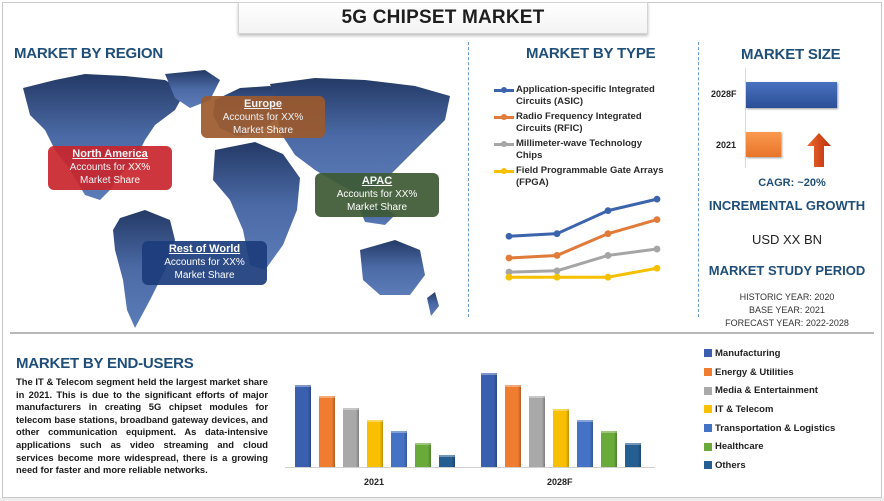  What do you see at coordinates (787, 239) in the screenshot?
I see `incremental-growth-value: USD XX BN` at bounding box center [787, 239].